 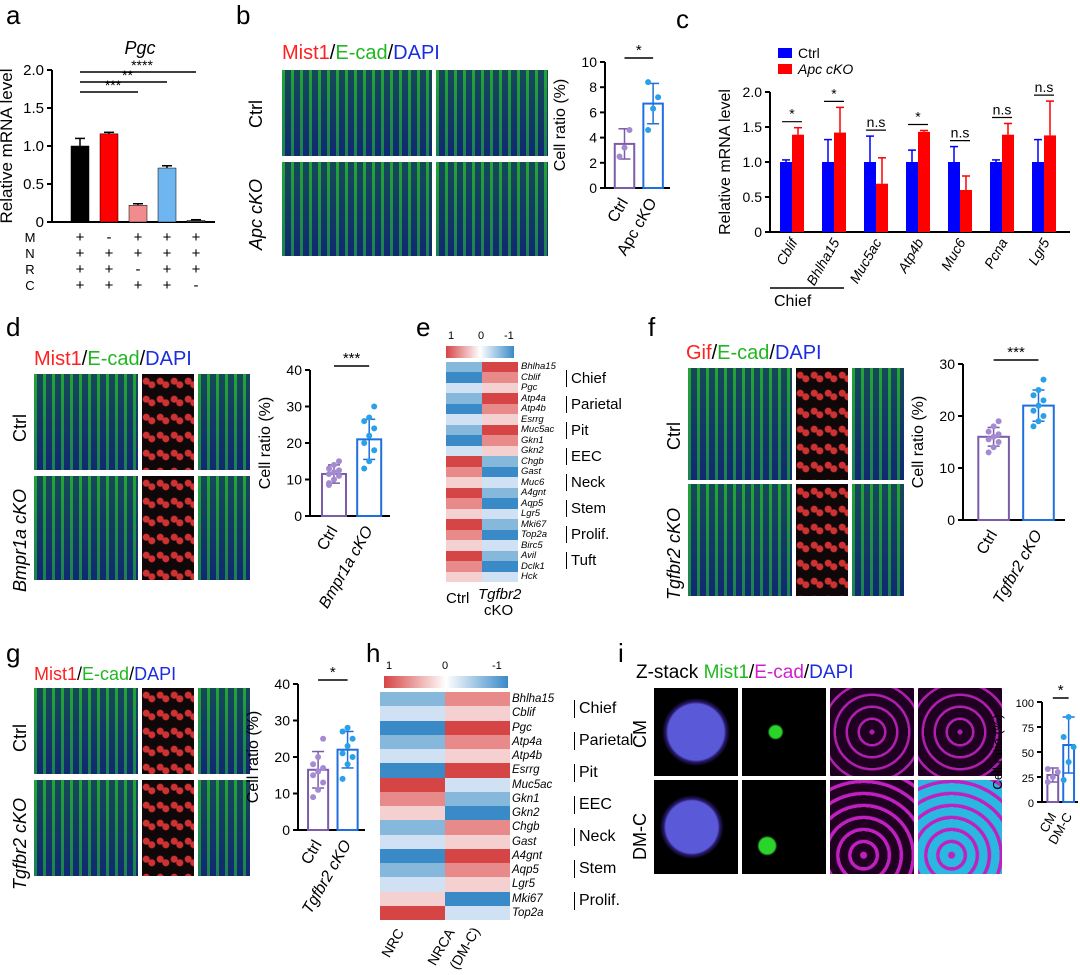 What do you see at coordinates (758, 232) in the screenshot?
I see `chart-c-y-tick-label: 0` at bounding box center [758, 232].